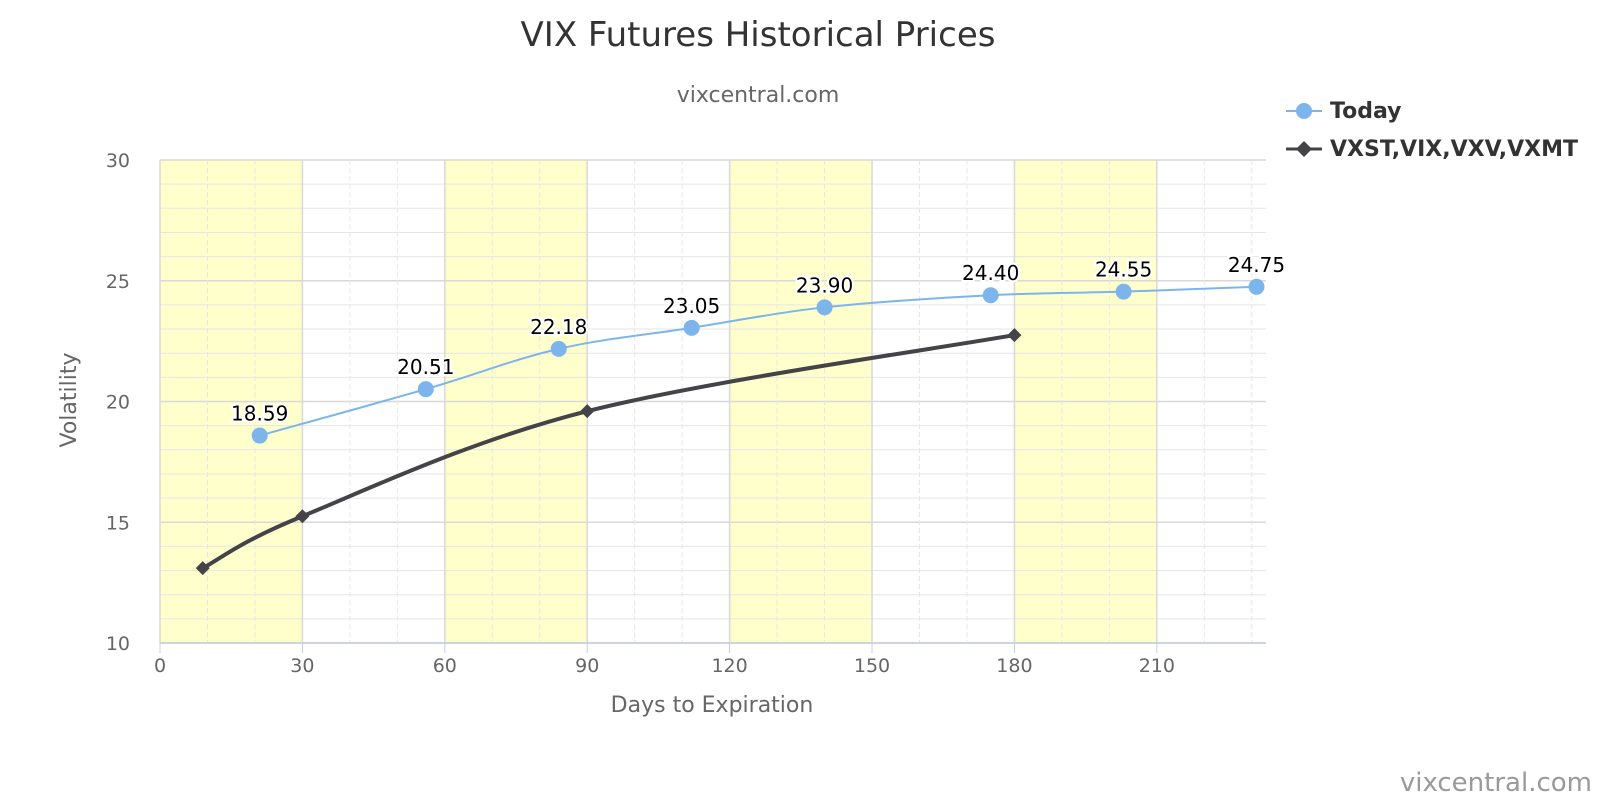 The width and height of the screenshot is (1600, 800). Describe the element at coordinates (259, 414) in the screenshot. I see `data-label: 18.59` at that location.